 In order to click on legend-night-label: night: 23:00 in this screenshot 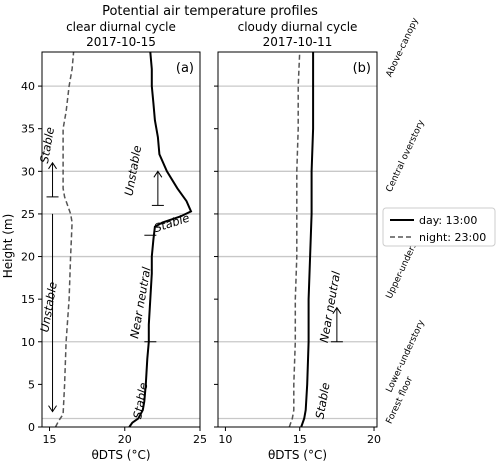, I will do `click(452, 237)`.